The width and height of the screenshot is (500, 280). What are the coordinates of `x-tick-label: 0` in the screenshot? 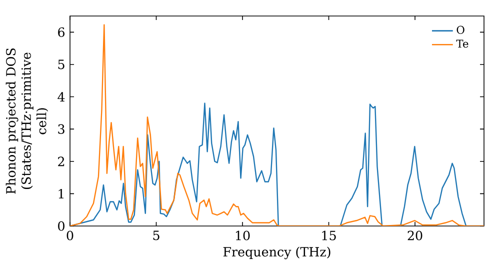 It's located at (70, 235).